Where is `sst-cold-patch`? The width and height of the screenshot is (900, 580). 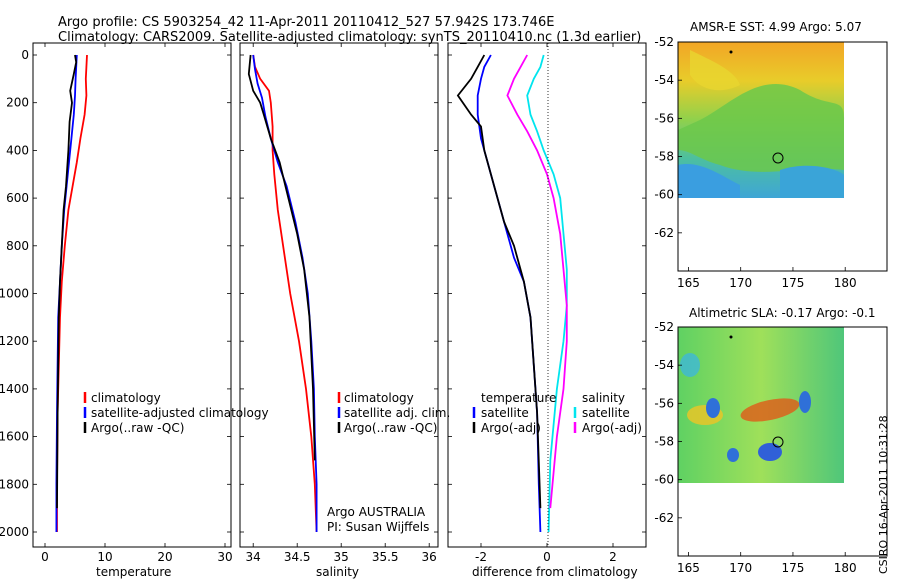
sst-cold-patch is located at coordinates (709, 181).